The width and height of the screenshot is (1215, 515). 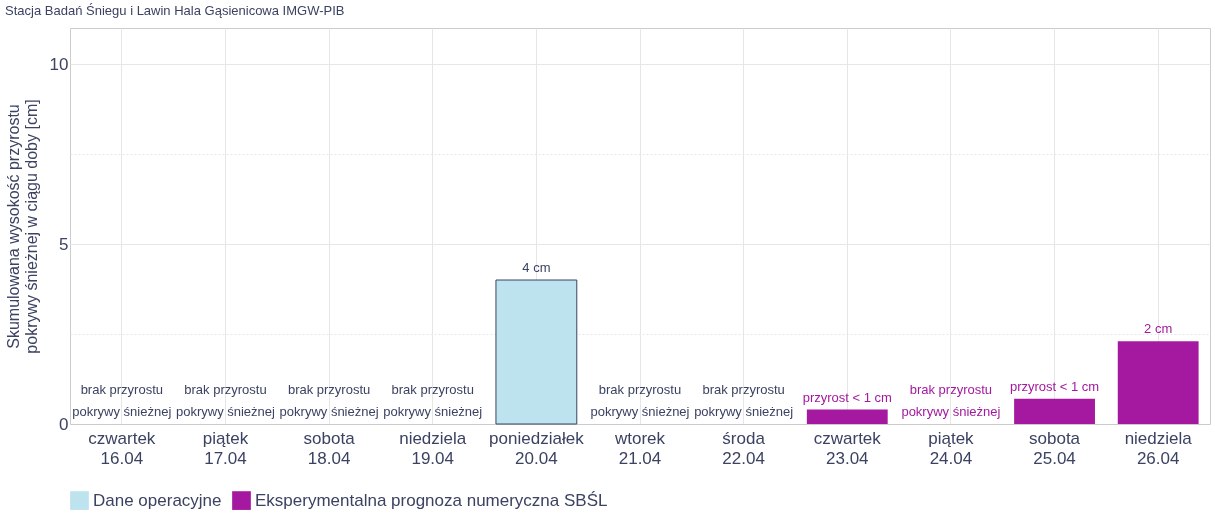 What do you see at coordinates (22, 226) in the screenshot?
I see `y-axis-title: Skumulowana wysokość przyrostu pokrywy śnieżnej w ciągu doby [cm]` at bounding box center [22, 226].